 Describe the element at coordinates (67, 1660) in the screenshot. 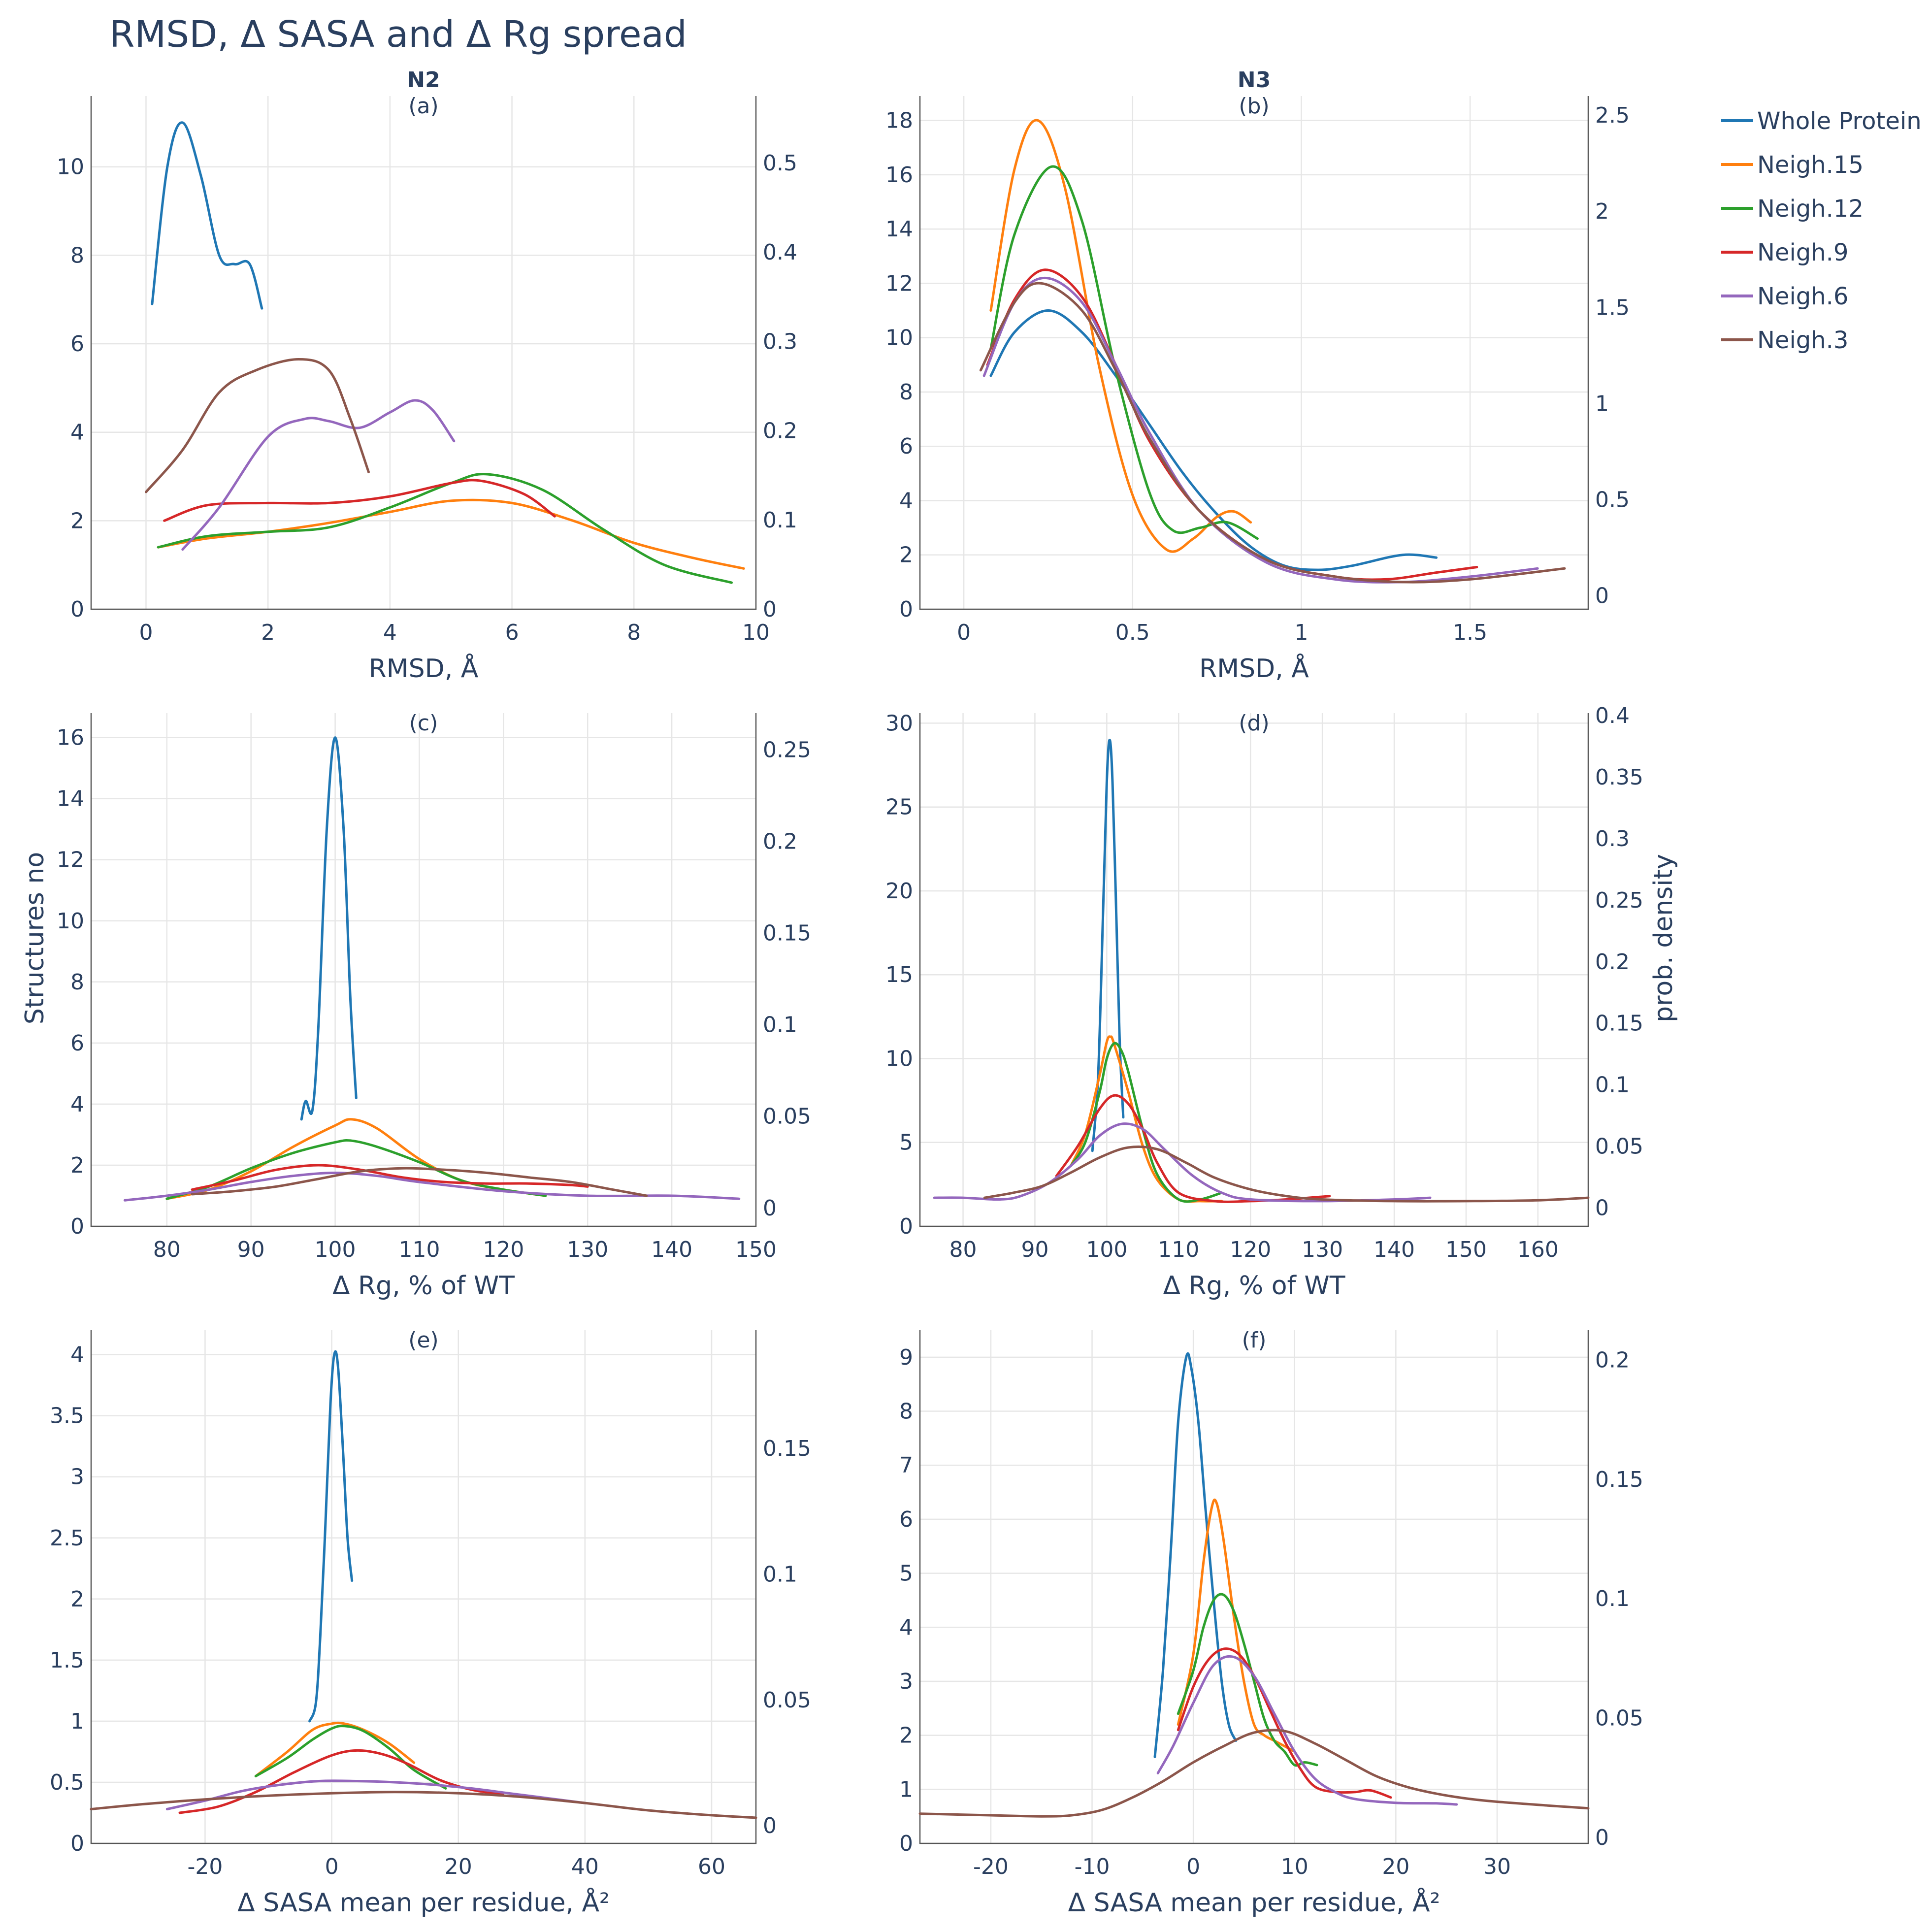

I see `y-tick-label: 1.5` at that location.